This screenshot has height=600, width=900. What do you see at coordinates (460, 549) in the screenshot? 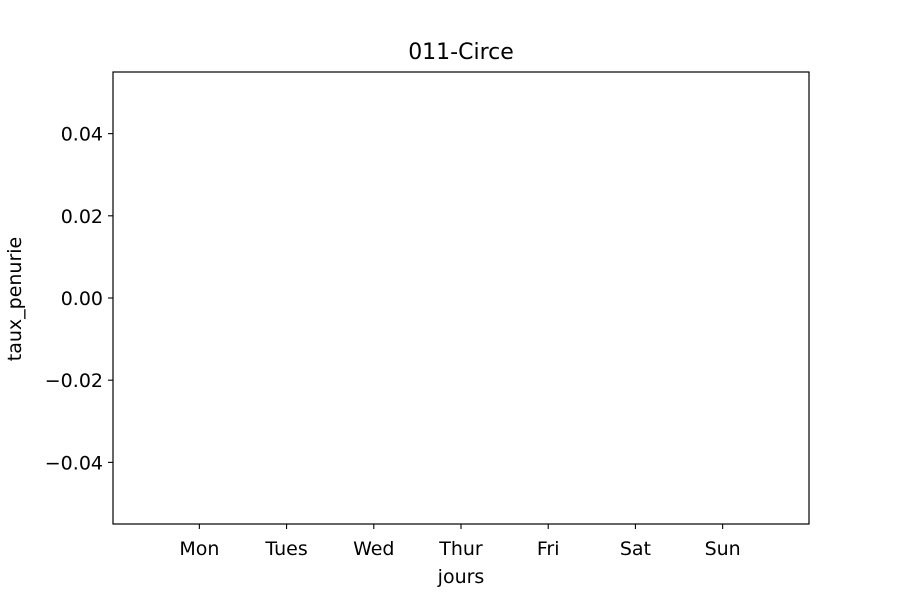
I see `x-tick-label: Thur` at bounding box center [460, 549].